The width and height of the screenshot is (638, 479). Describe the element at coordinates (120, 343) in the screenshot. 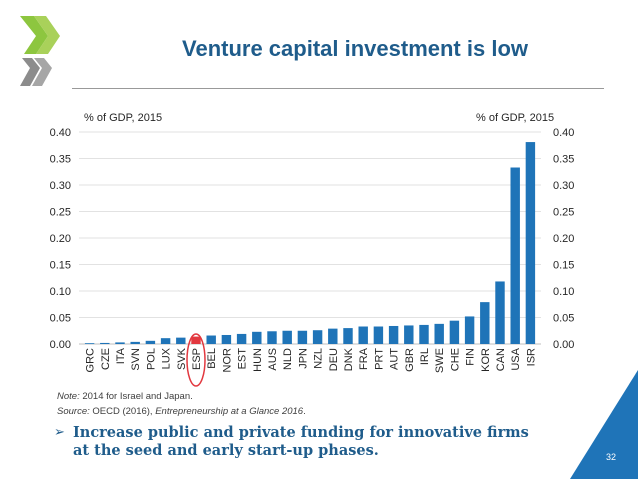

I see `bar-ita` at that location.